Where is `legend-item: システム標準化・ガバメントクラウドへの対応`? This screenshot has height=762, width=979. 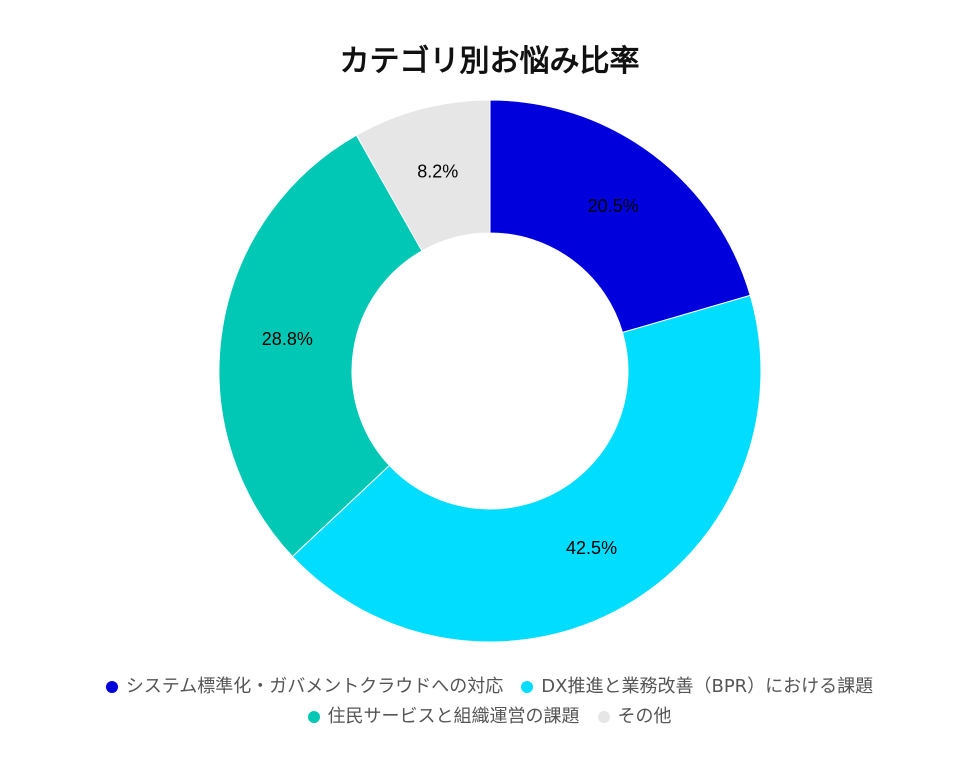
legend-item: システム標準化・ガバメントクラウドへの対応 is located at coordinates (304, 687).